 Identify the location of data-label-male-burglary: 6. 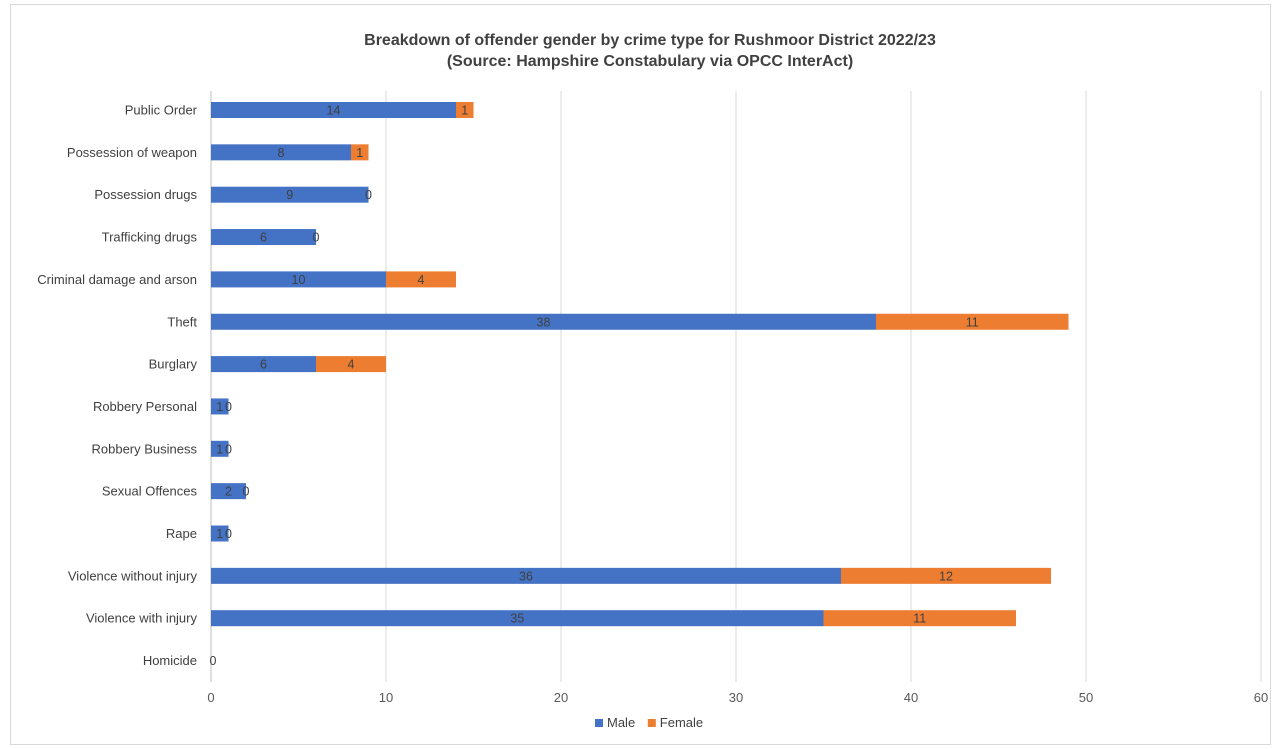
(263, 365).